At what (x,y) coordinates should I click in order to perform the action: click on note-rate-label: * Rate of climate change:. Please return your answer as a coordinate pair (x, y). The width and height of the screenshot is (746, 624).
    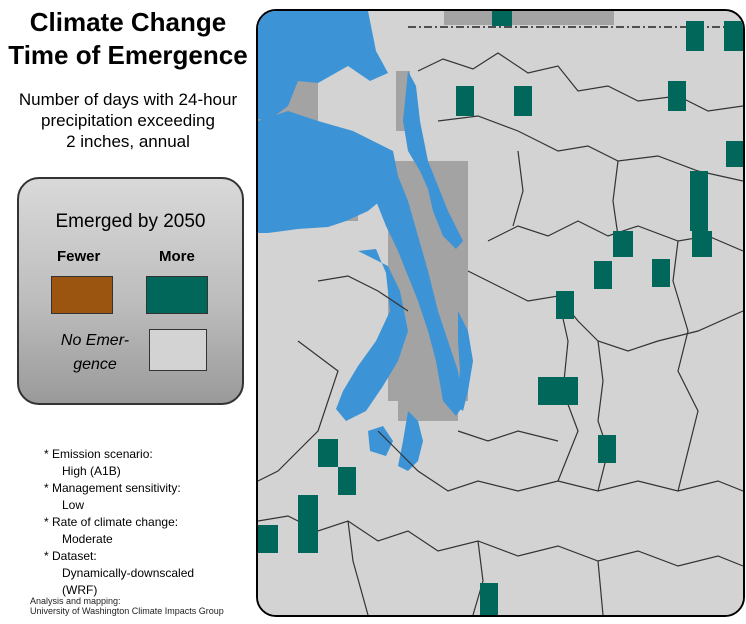
    Looking at the image, I should click on (111, 522).